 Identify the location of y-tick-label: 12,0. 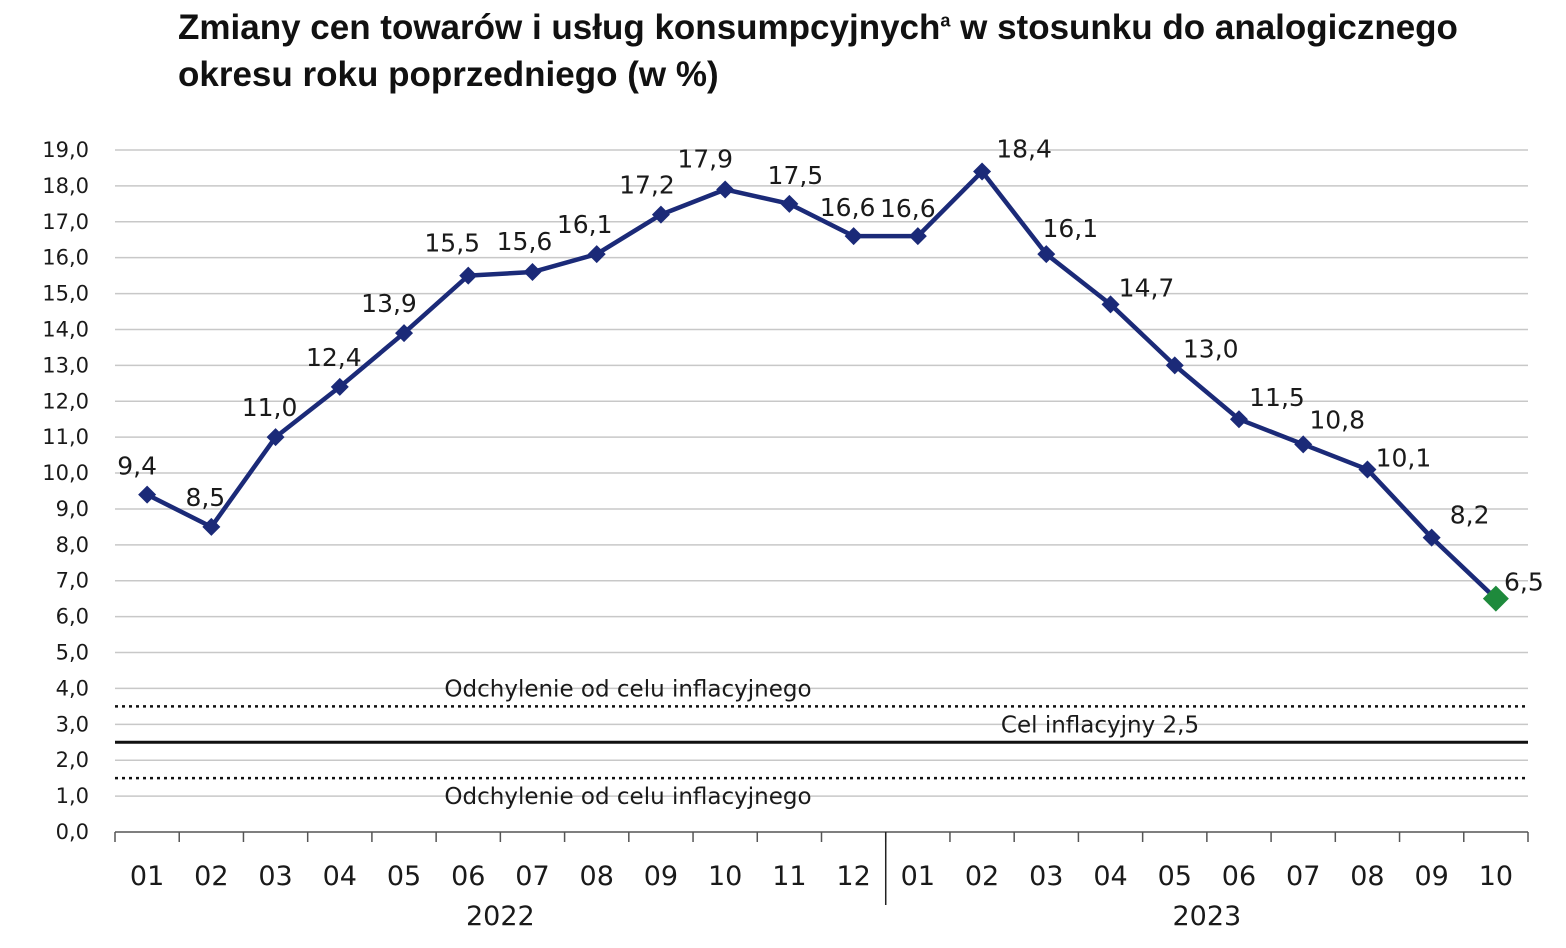
(65, 401).